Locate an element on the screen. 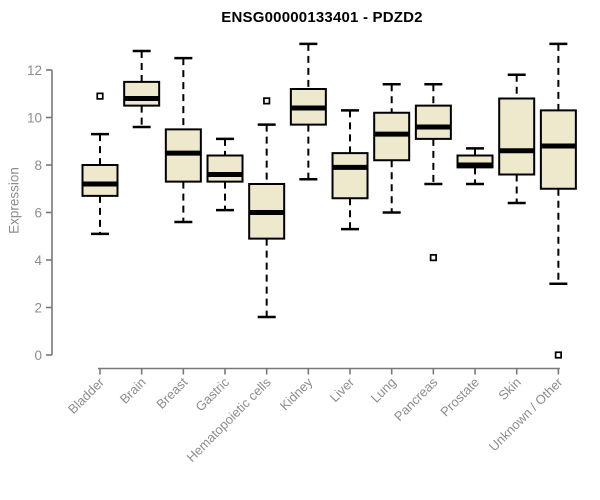 Image resolution: width=600 pixels, height=500 pixels. y-tick-label: 12 is located at coordinates (34, 70).